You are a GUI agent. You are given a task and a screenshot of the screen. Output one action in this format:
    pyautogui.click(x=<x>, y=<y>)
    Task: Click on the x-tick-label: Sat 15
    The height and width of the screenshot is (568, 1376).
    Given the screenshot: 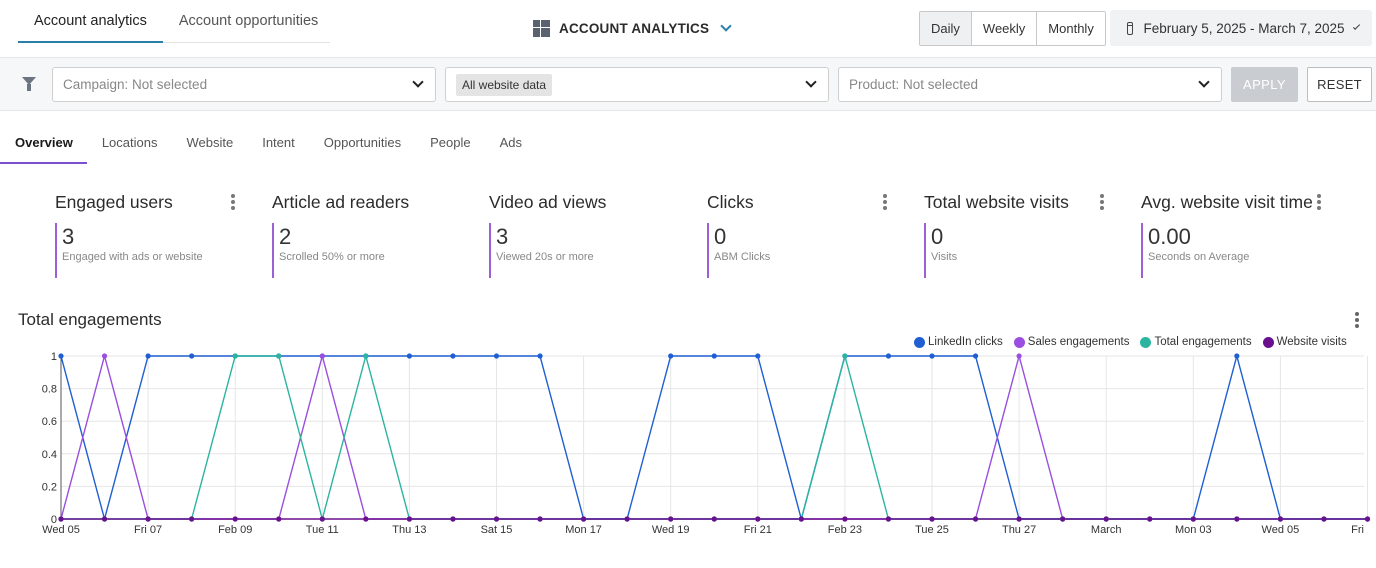 What is the action you would take?
    pyautogui.click(x=497, y=530)
    